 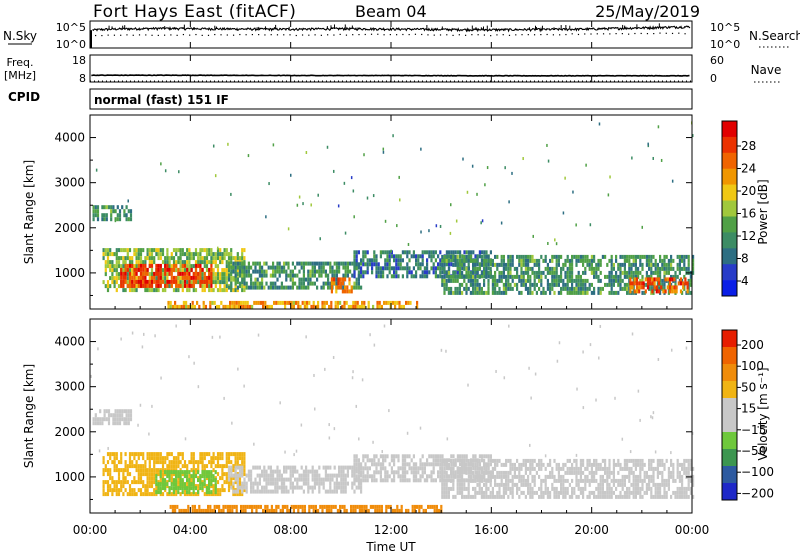 I want to click on range-tick-label: 4000, so click(x=69, y=138).